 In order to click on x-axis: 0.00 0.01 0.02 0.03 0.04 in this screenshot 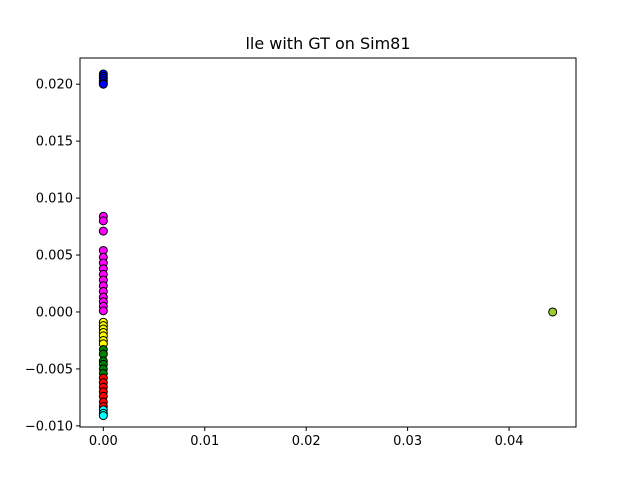, I will do `click(306, 438)`.